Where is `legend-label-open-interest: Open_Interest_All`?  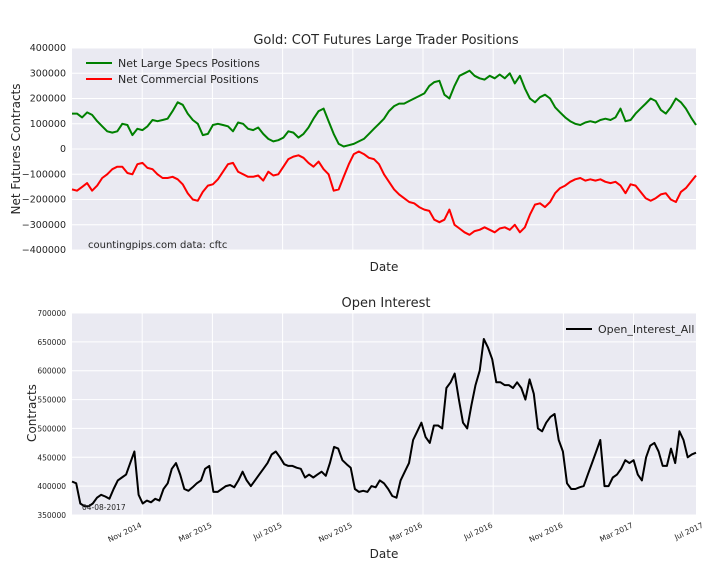
legend-label-open-interest: Open_Interest_All is located at coordinates (646, 329).